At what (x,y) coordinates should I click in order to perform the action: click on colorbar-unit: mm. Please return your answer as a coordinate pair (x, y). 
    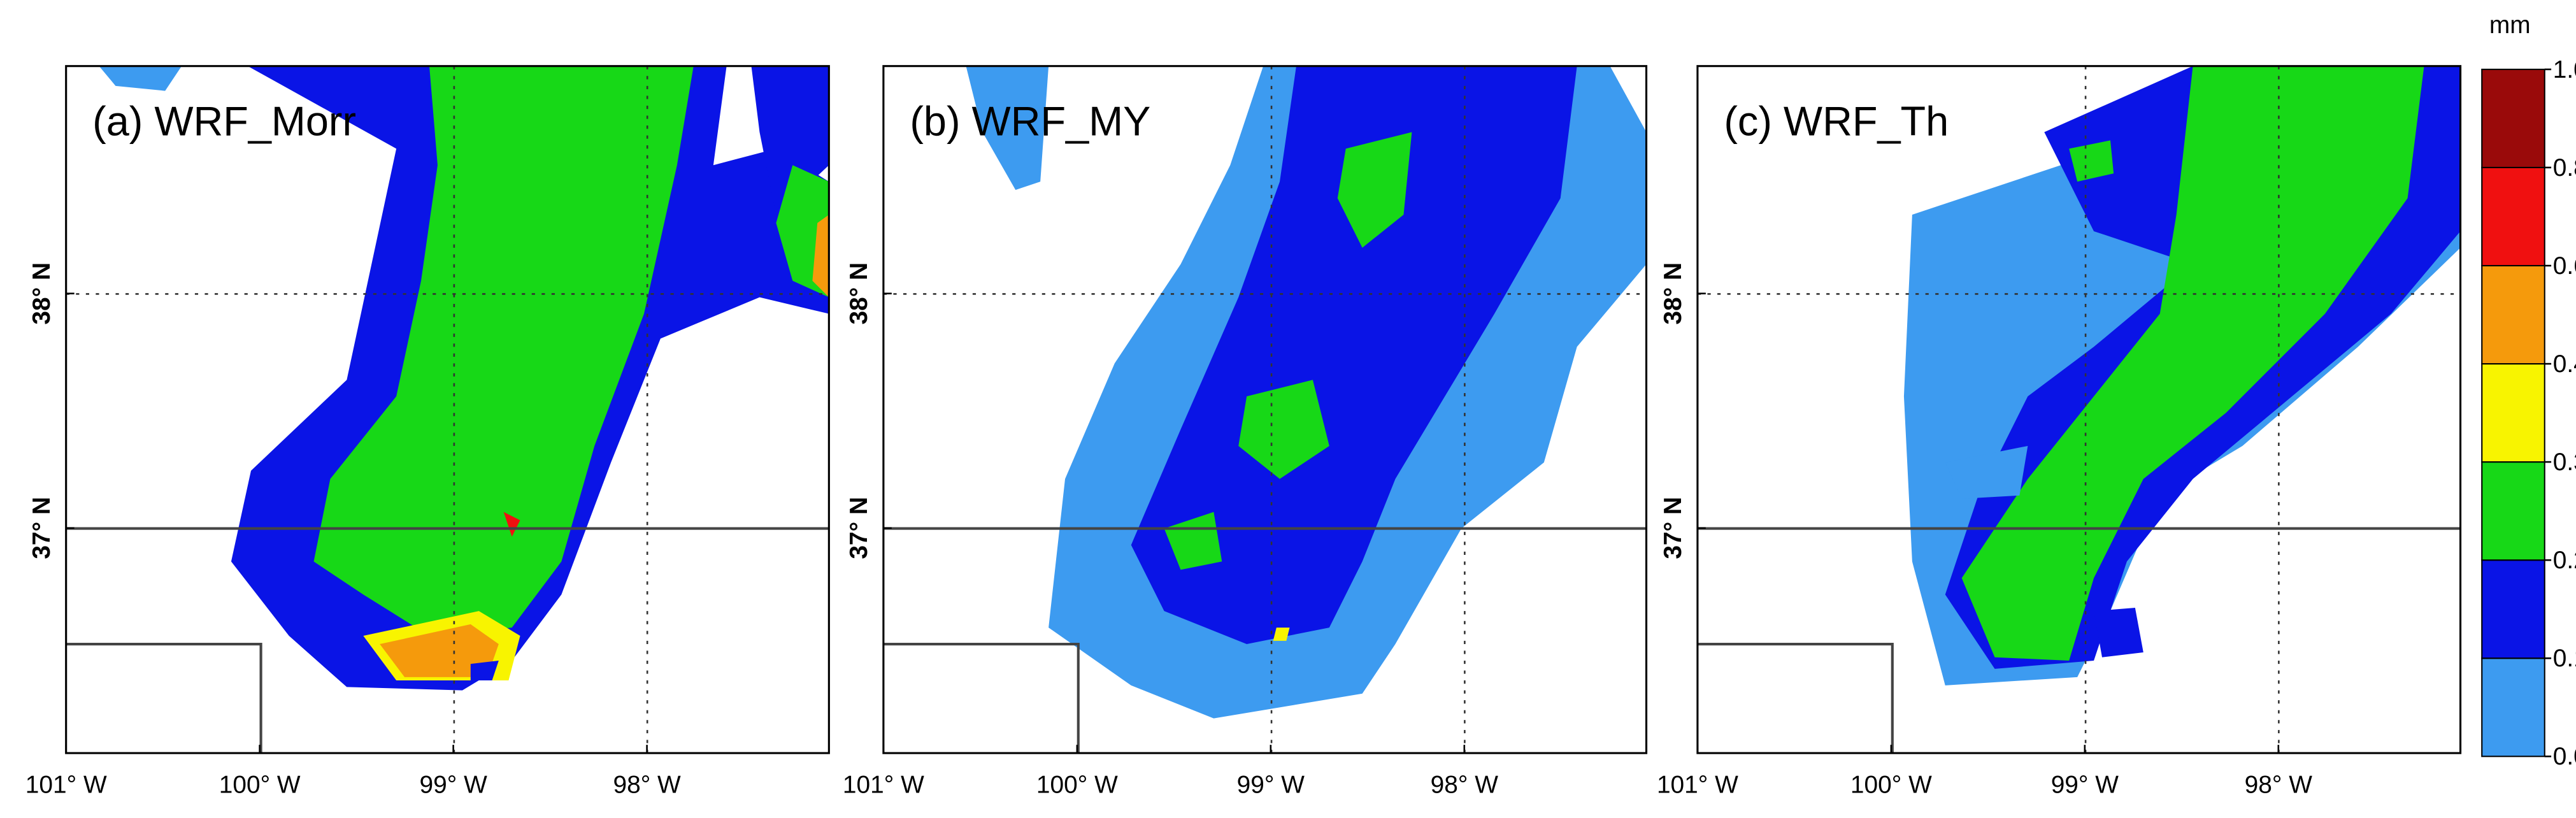
    Looking at the image, I should click on (2510, 25).